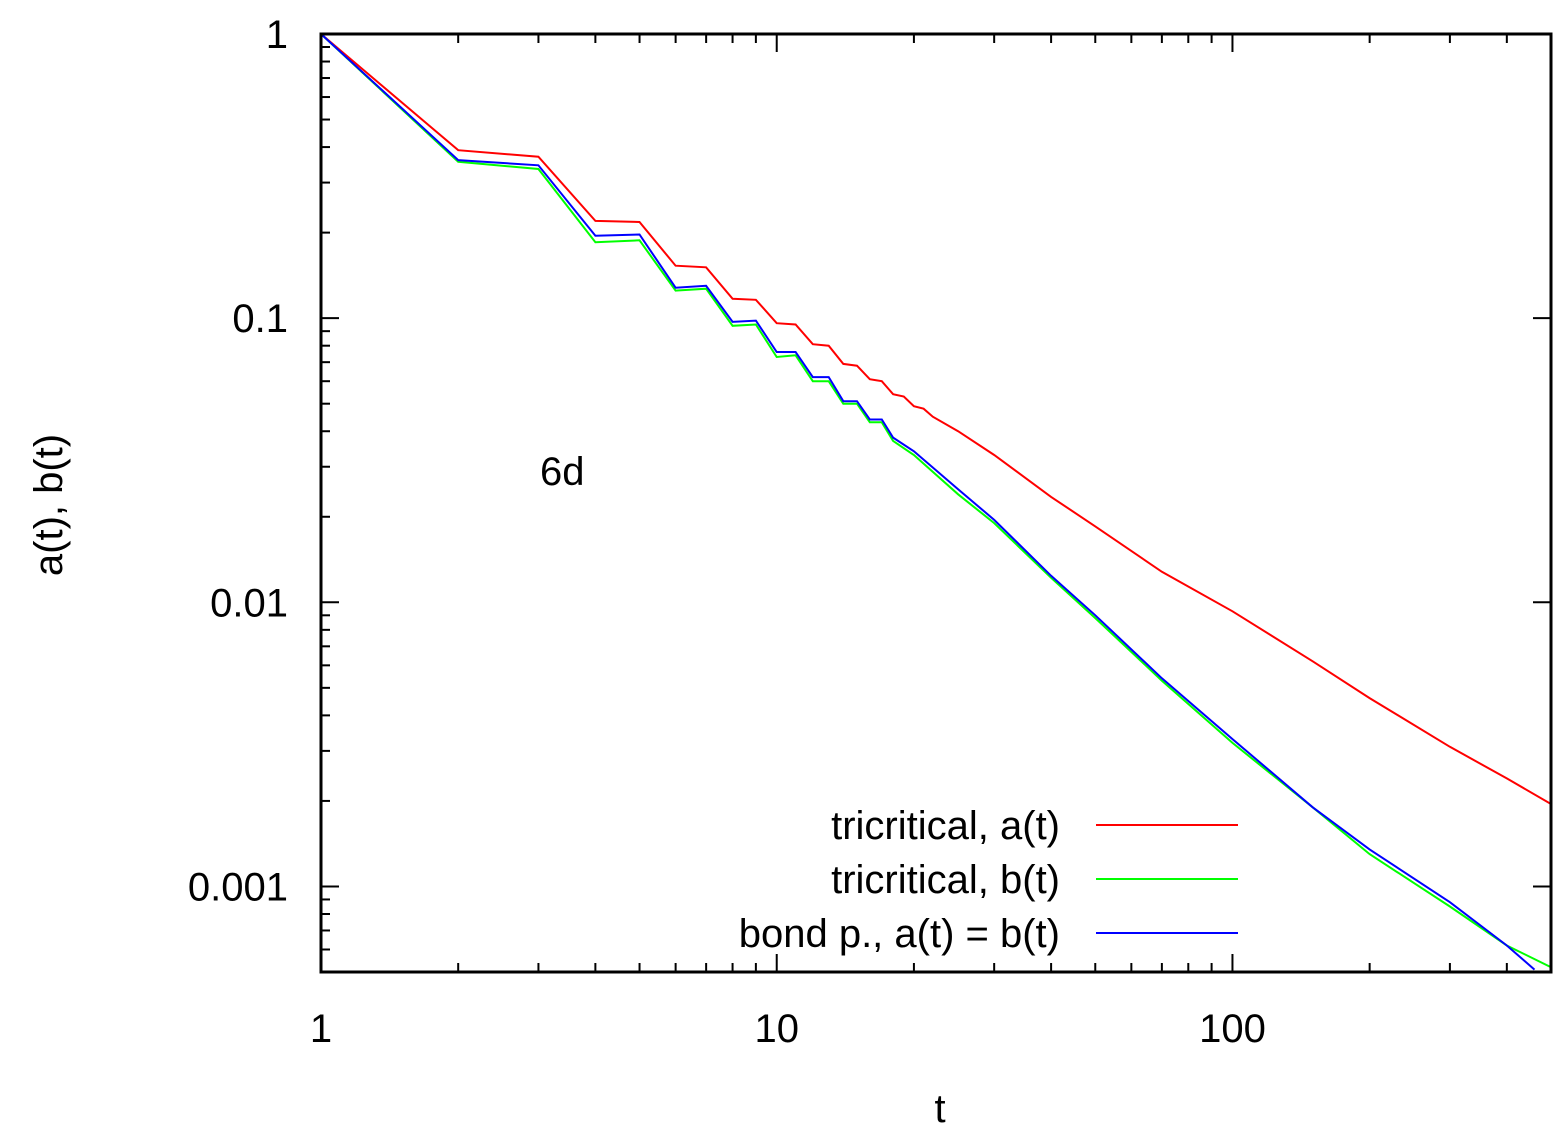 The image size is (1554, 1129). Describe the element at coordinates (1232, 1029) in the screenshot. I see `x-tick-label: 100` at that location.